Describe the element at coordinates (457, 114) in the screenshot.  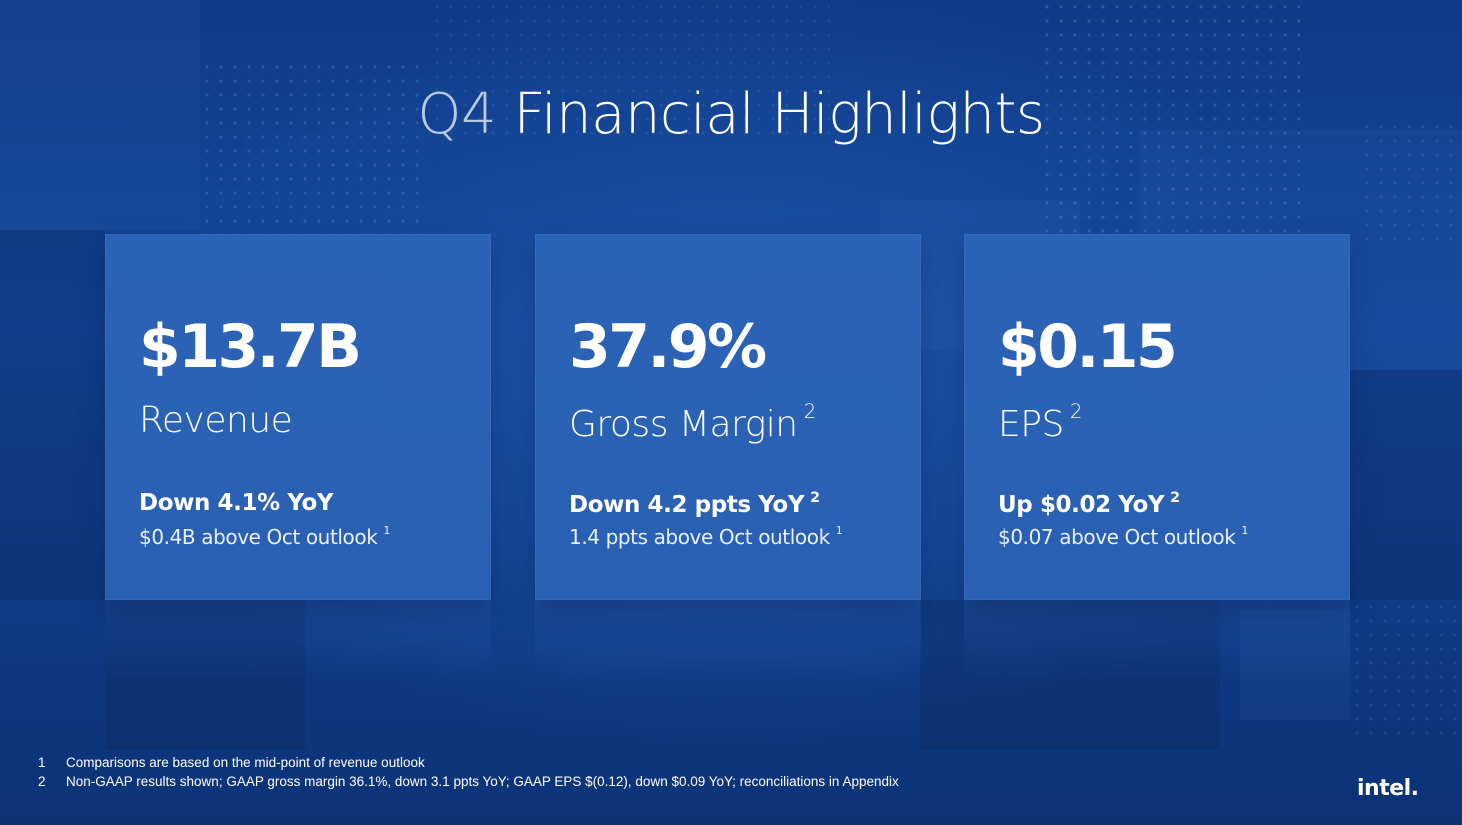
I see `slide-title-prefix: Q4` at that location.